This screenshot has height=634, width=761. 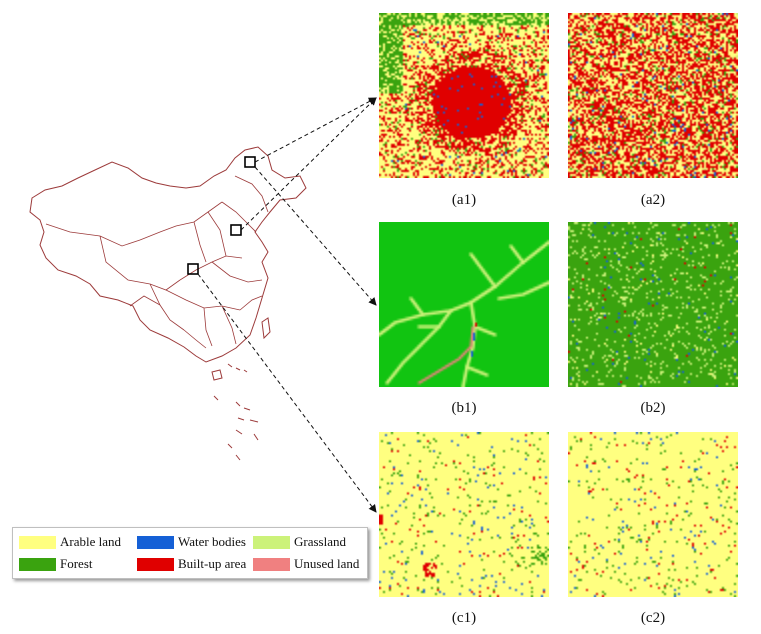 I want to click on sample-box-c, so click(x=193, y=269).